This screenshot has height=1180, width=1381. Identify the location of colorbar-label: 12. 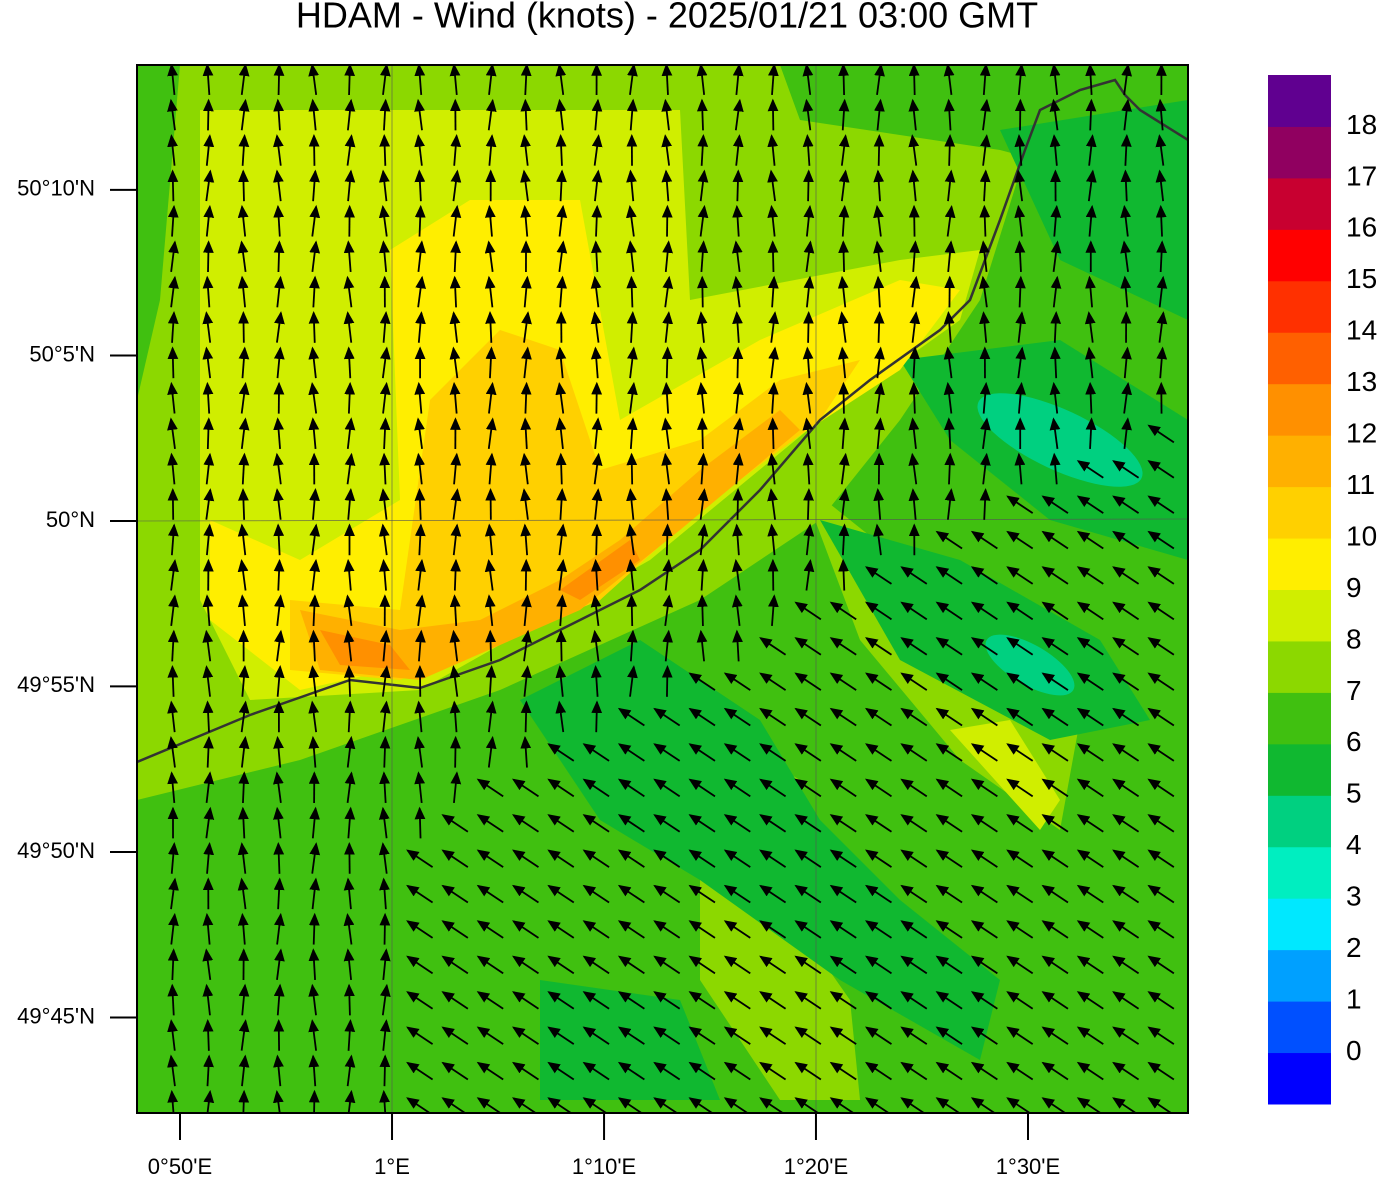
(1361, 433).